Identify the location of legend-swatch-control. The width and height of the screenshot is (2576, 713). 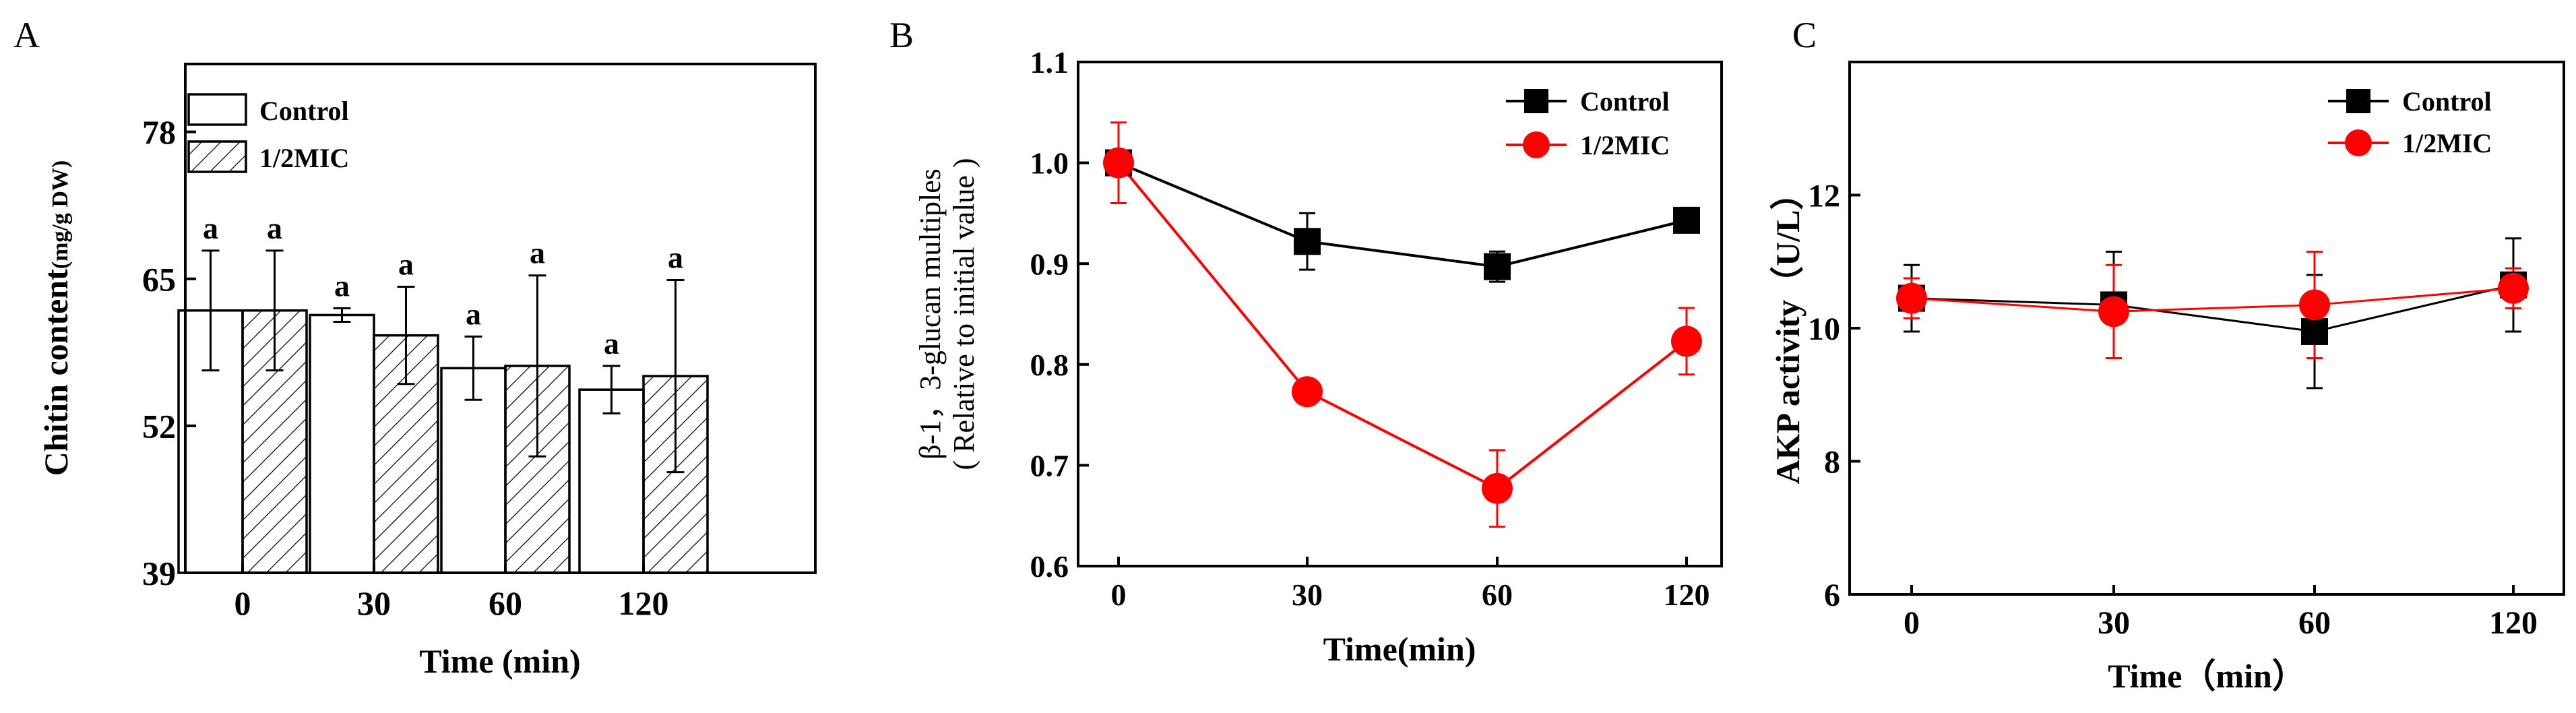
(217, 110).